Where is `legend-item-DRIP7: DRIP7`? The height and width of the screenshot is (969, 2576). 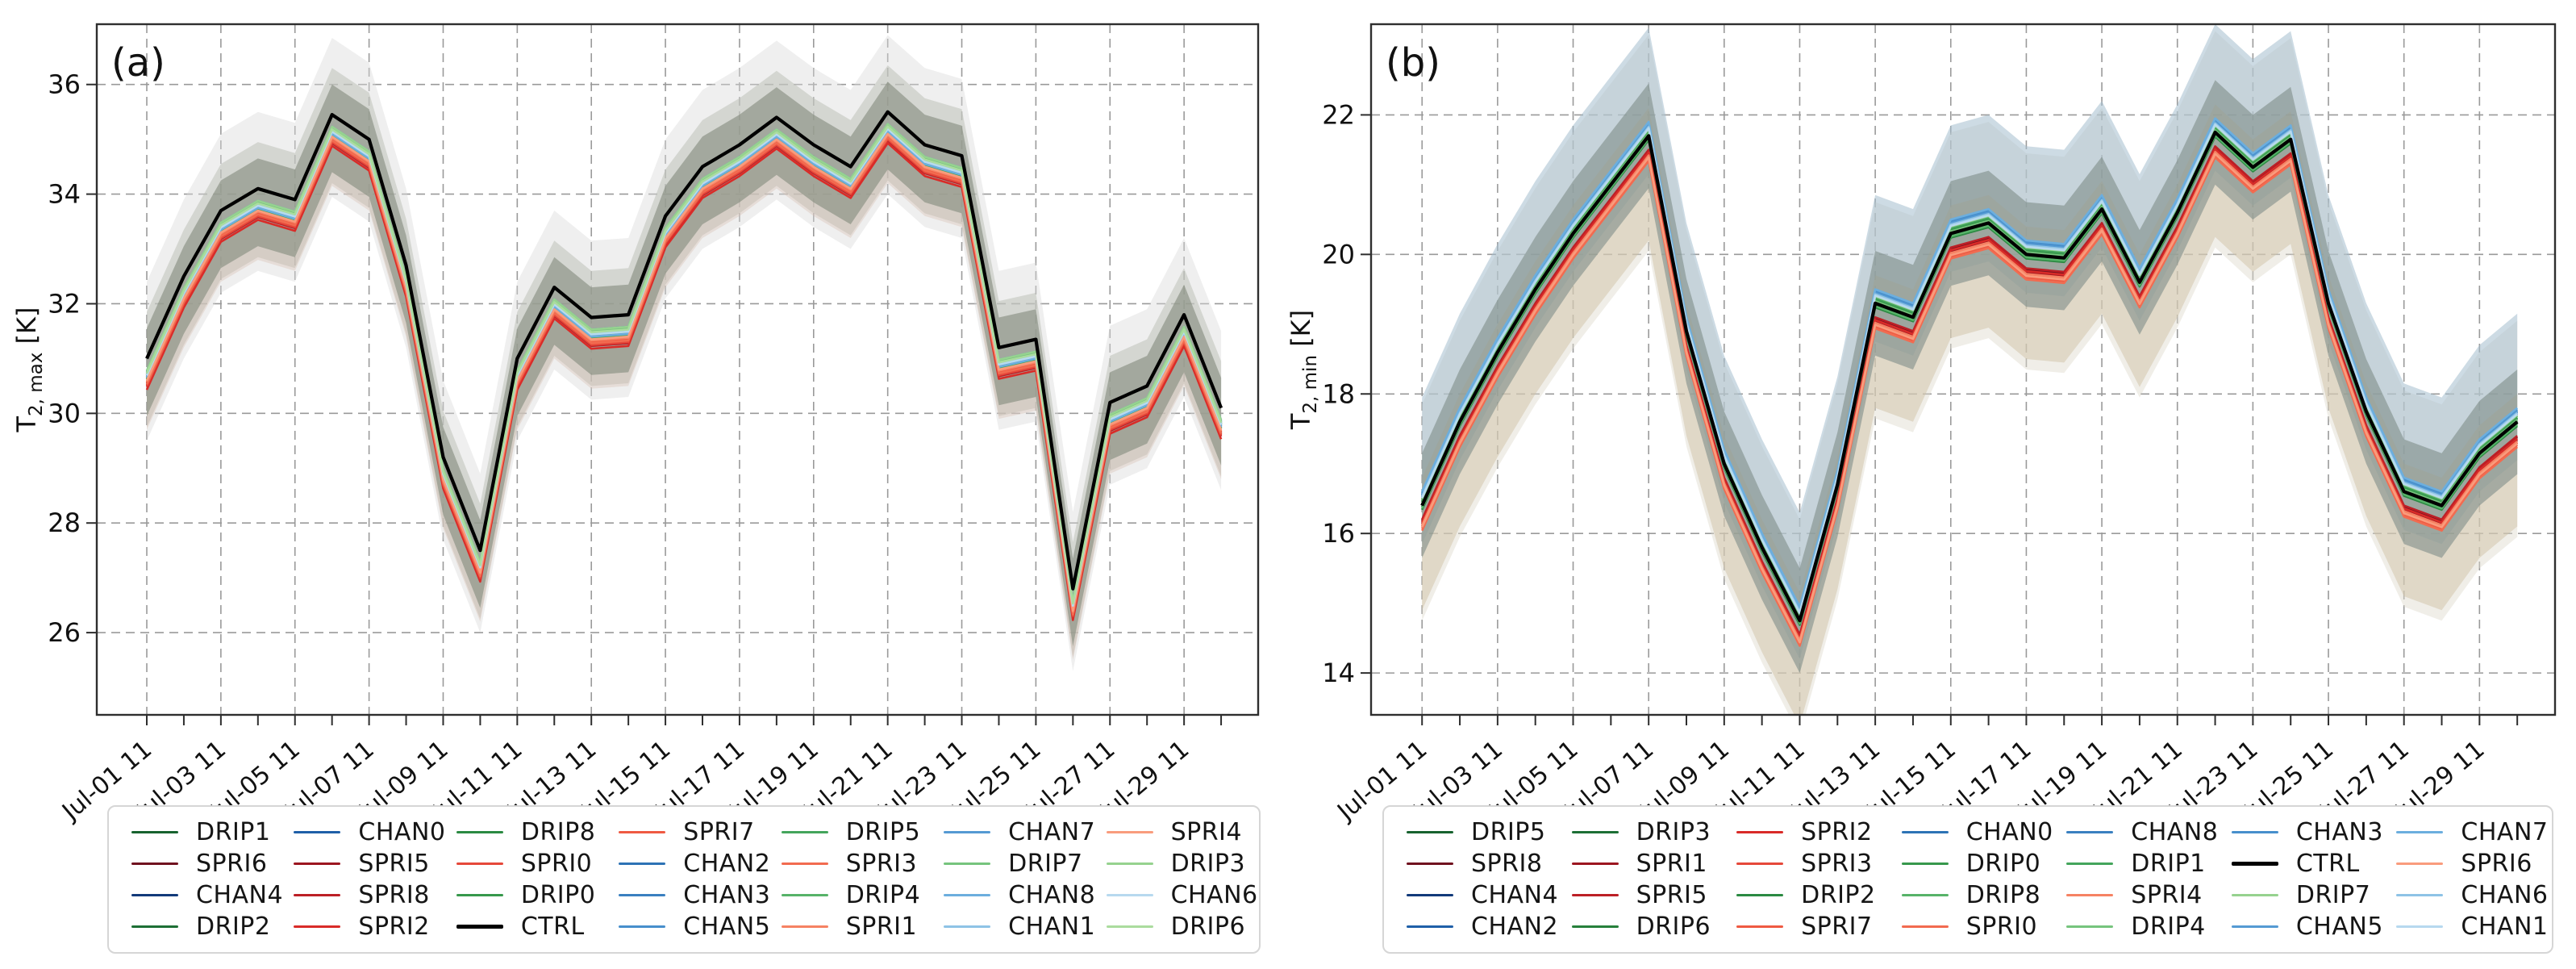
legend-item-DRIP7: DRIP7 is located at coordinates (2299, 895).